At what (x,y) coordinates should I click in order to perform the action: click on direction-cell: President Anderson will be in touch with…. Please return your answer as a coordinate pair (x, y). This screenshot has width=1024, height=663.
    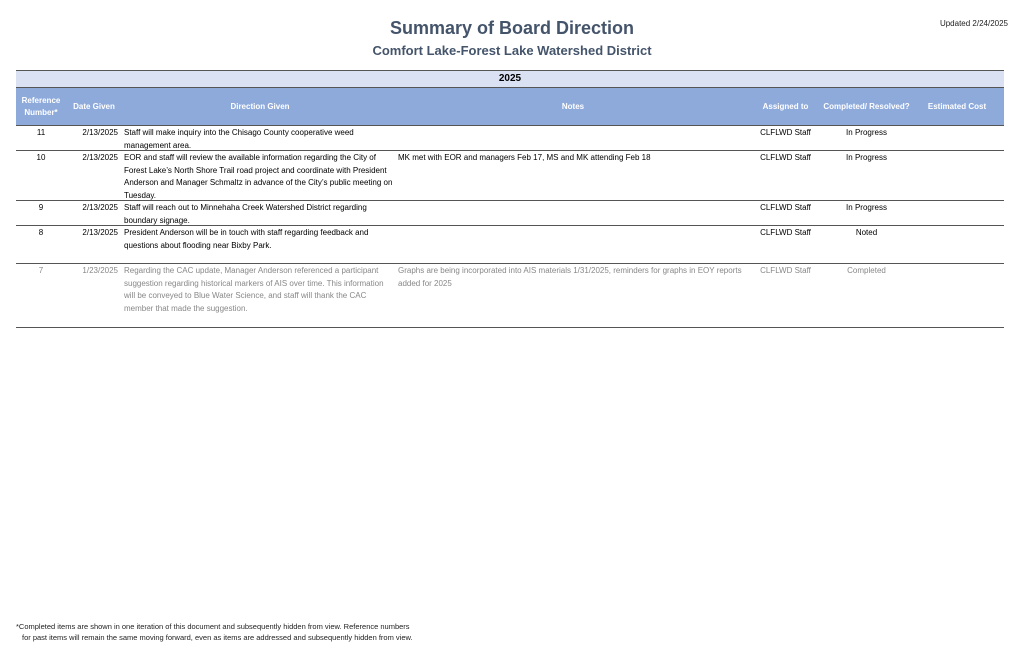
    Looking at the image, I should click on (246, 239).